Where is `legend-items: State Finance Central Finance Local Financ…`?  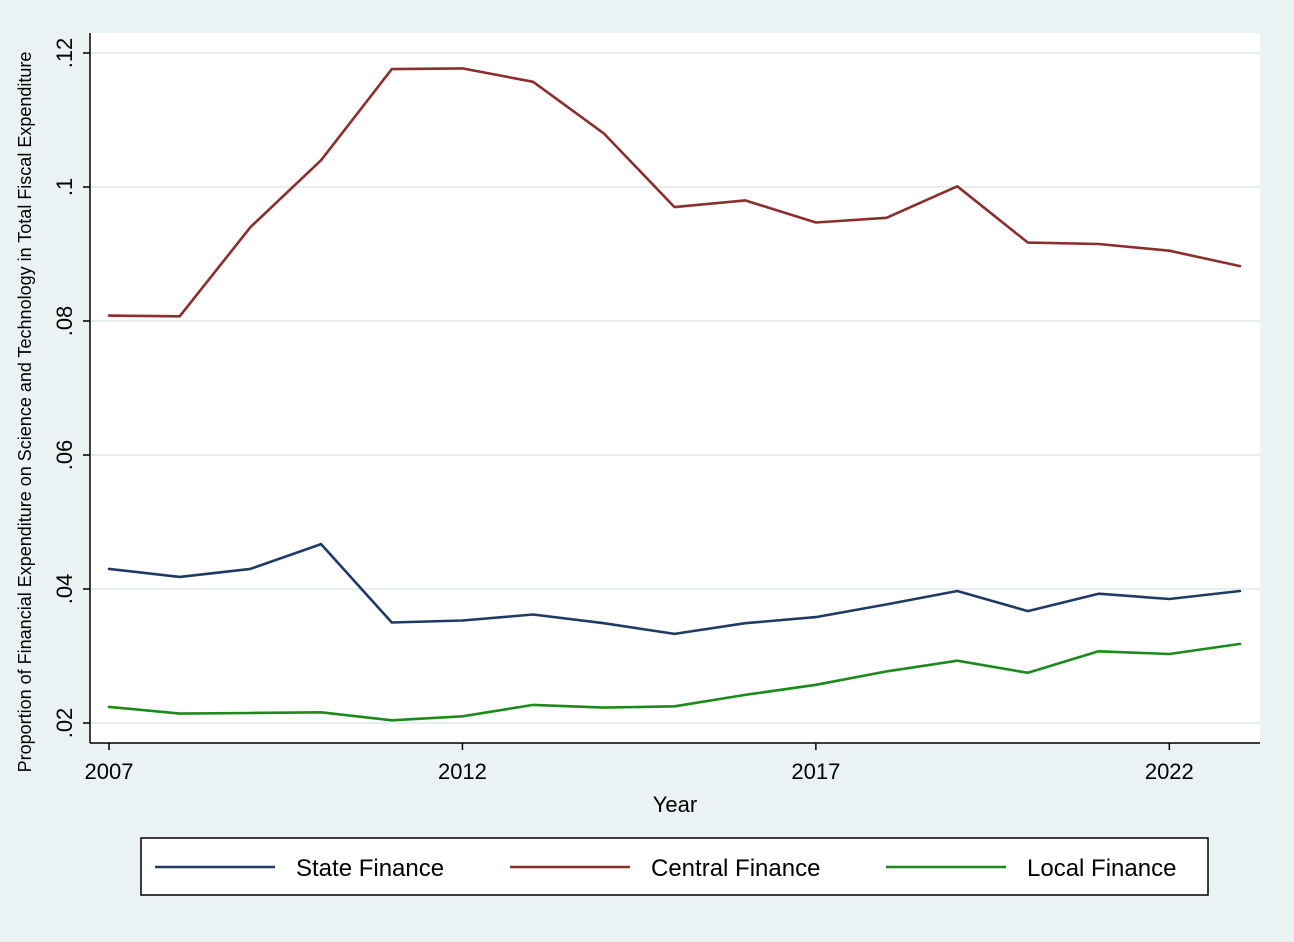
legend-items: State Finance Central Finance Local Financ… is located at coordinates (665, 868).